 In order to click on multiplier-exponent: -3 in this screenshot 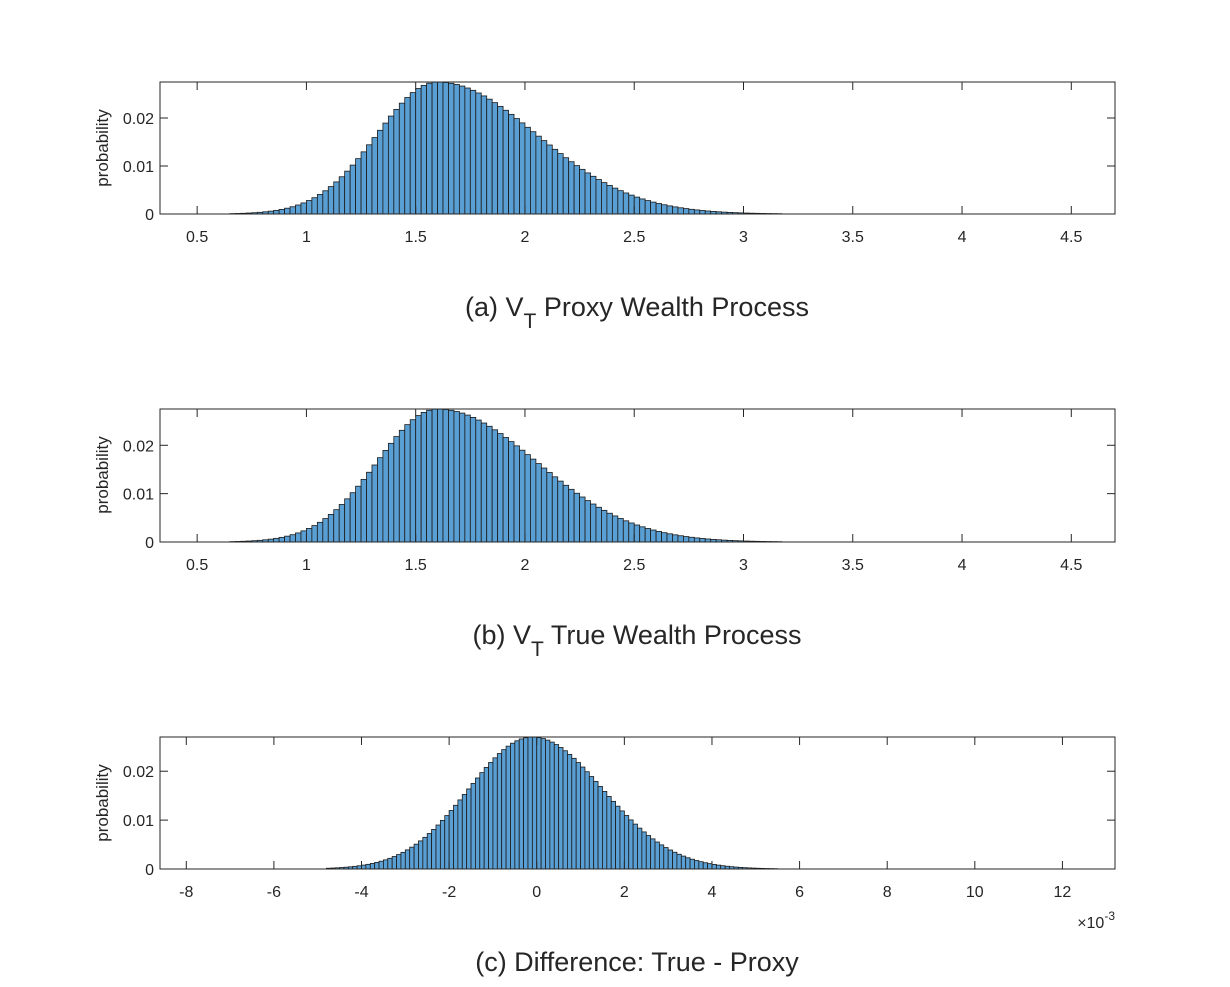, I will do `click(1109, 916)`.